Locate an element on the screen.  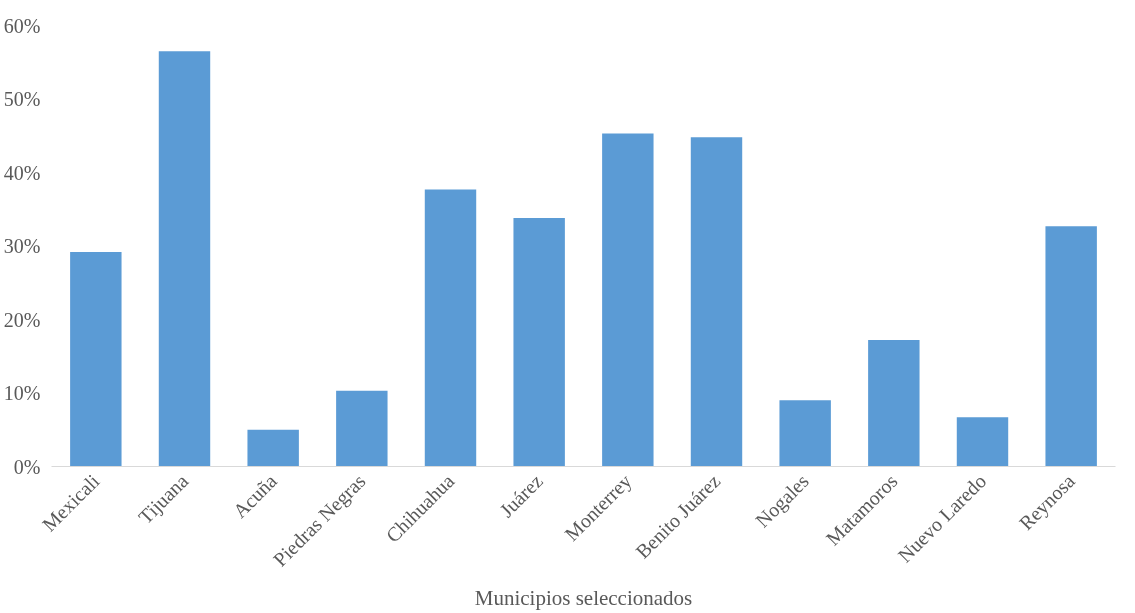
y-tick-label: 60% is located at coordinates (22, 25).